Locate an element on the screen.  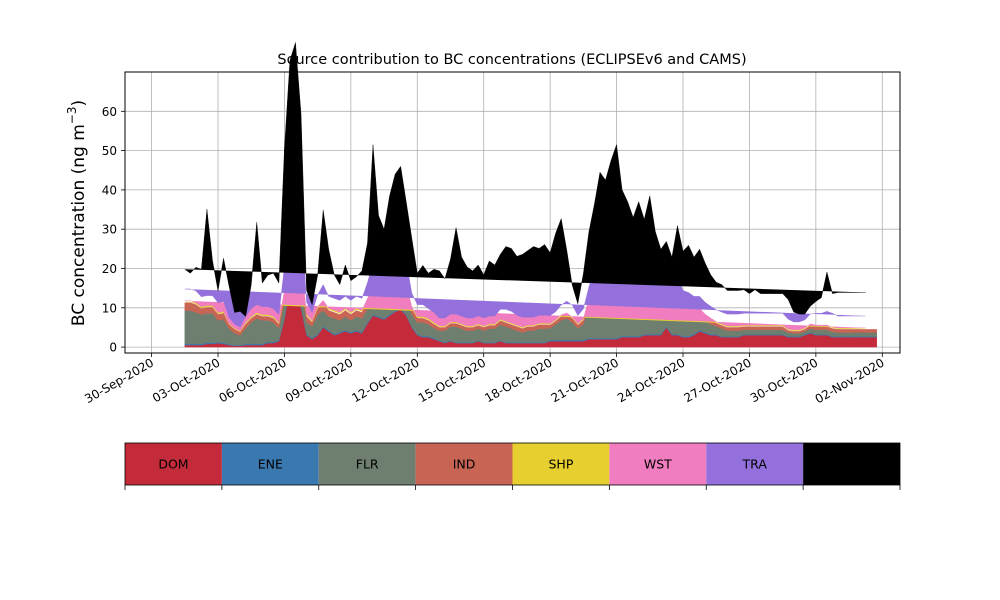
x-tick-label: 24-Oct-2020 is located at coordinates (651, 380).